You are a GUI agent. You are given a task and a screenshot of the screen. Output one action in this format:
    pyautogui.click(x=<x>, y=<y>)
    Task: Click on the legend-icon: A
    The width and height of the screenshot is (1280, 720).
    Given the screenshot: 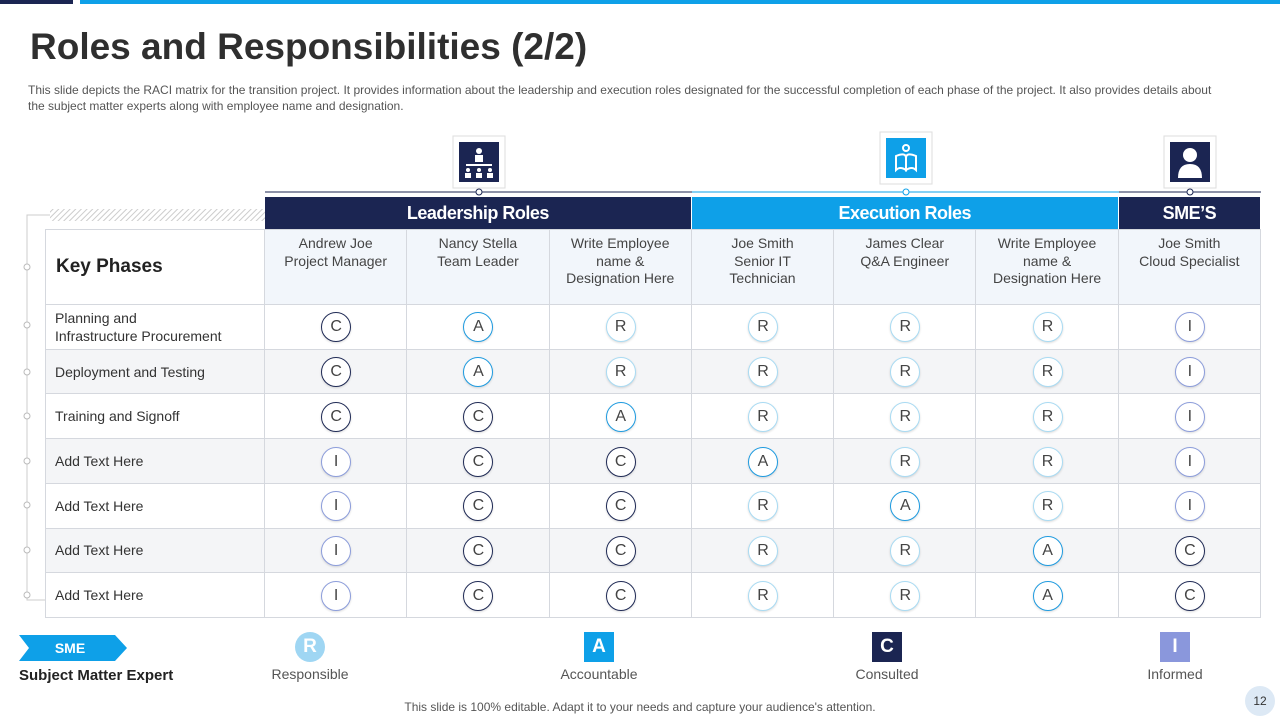 What is the action you would take?
    pyautogui.click(x=599, y=647)
    